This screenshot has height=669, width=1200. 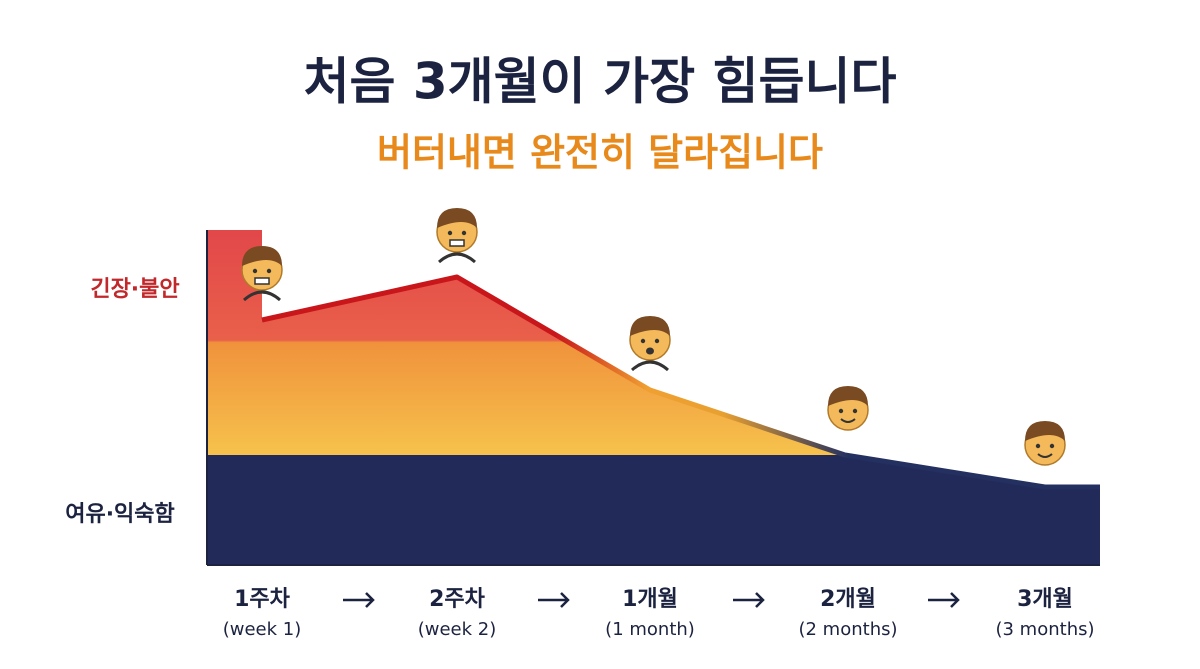 What do you see at coordinates (134, 289) in the screenshot?
I see `level-high: 긴장·불안` at bounding box center [134, 289].